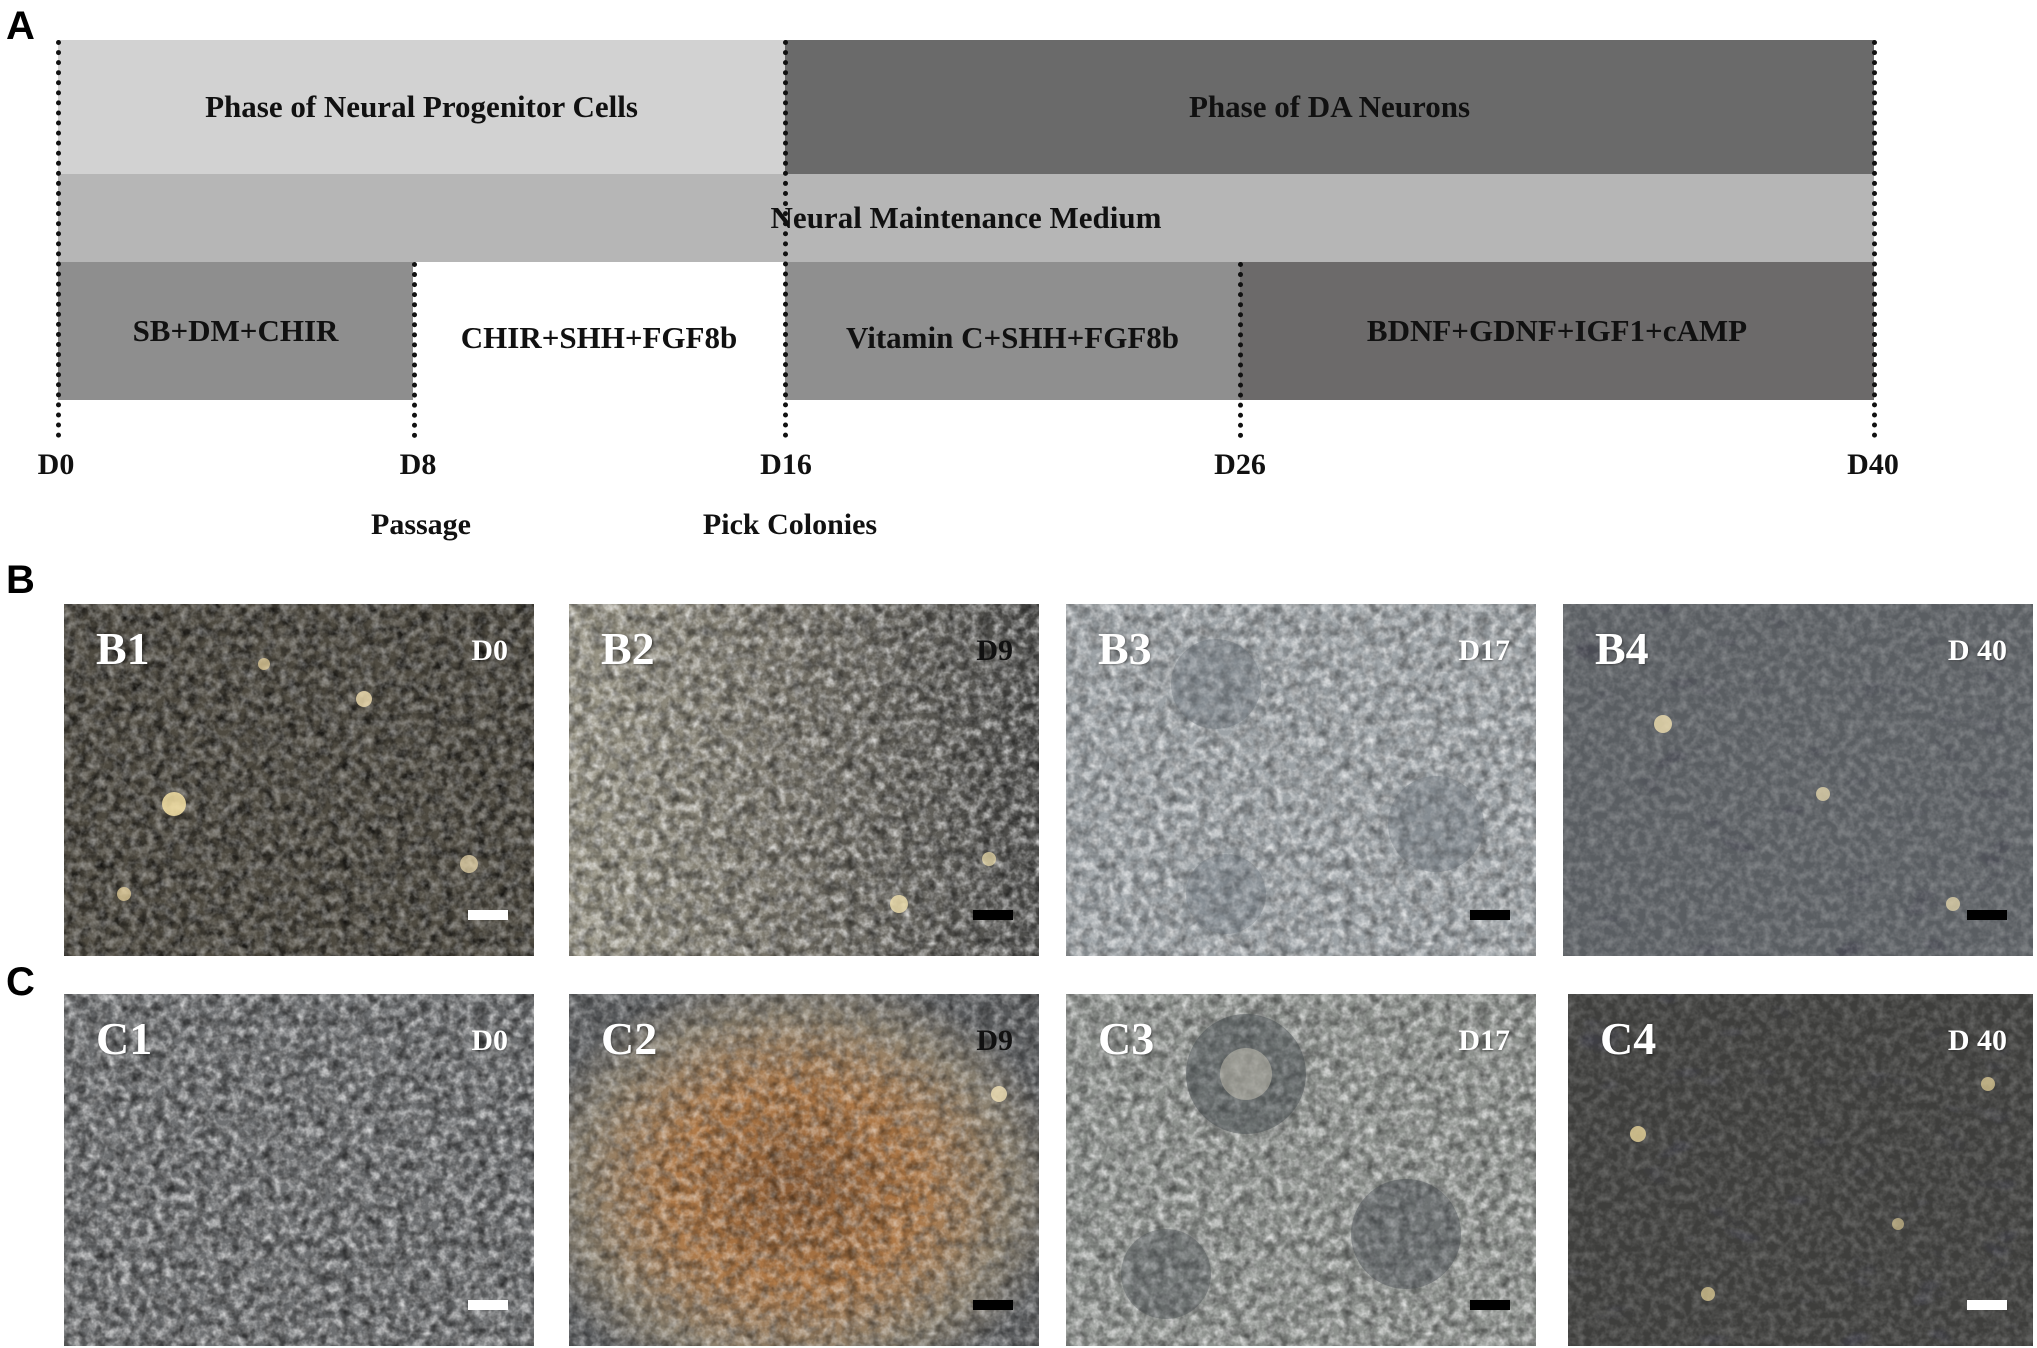  Describe the element at coordinates (1874, 239) in the screenshot. I see `marker-d40` at that location.